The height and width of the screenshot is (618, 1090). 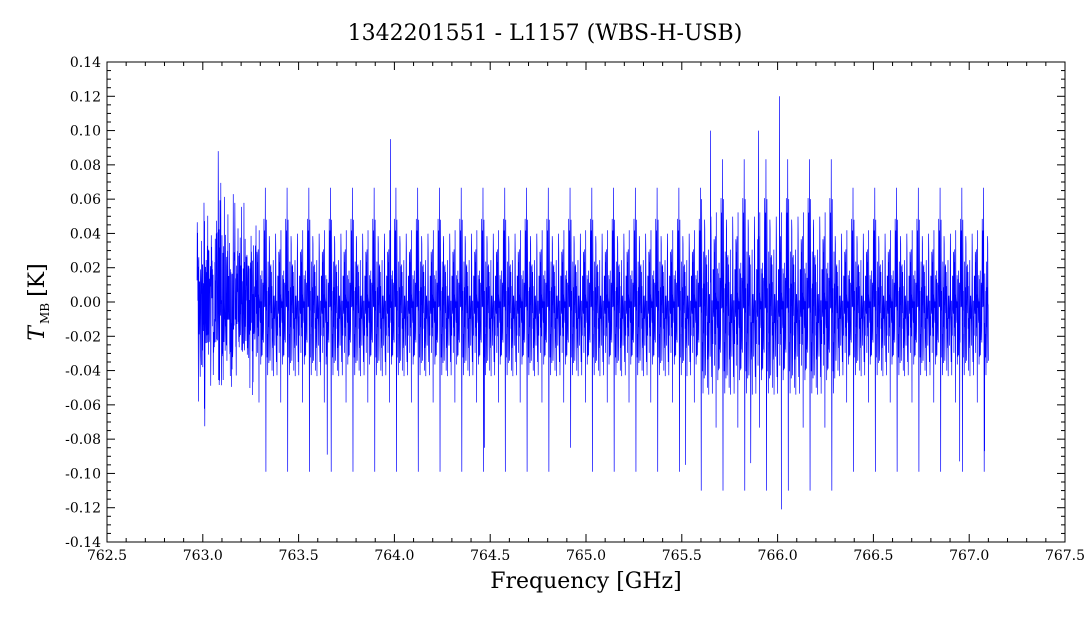 I want to click on x-tick-label: 764.5, so click(x=490, y=556).